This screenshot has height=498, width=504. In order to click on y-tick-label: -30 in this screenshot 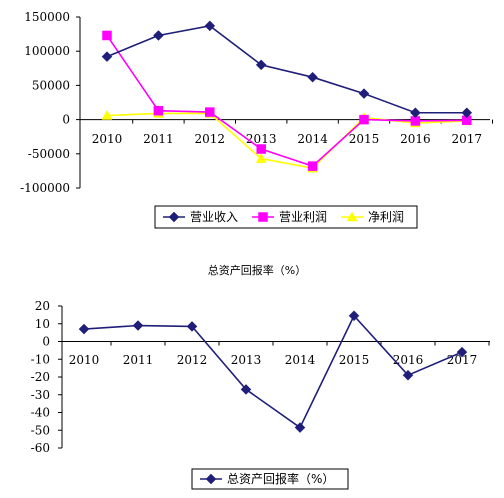, I will do `click(40, 395)`.